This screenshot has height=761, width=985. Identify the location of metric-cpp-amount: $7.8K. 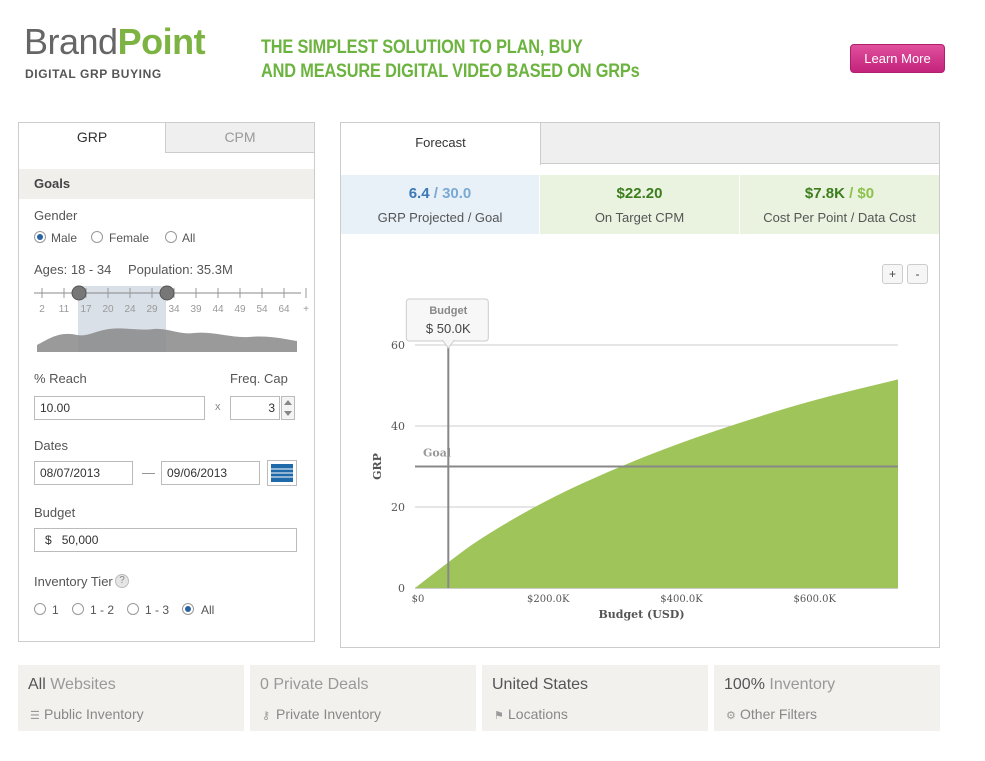
(824, 193).